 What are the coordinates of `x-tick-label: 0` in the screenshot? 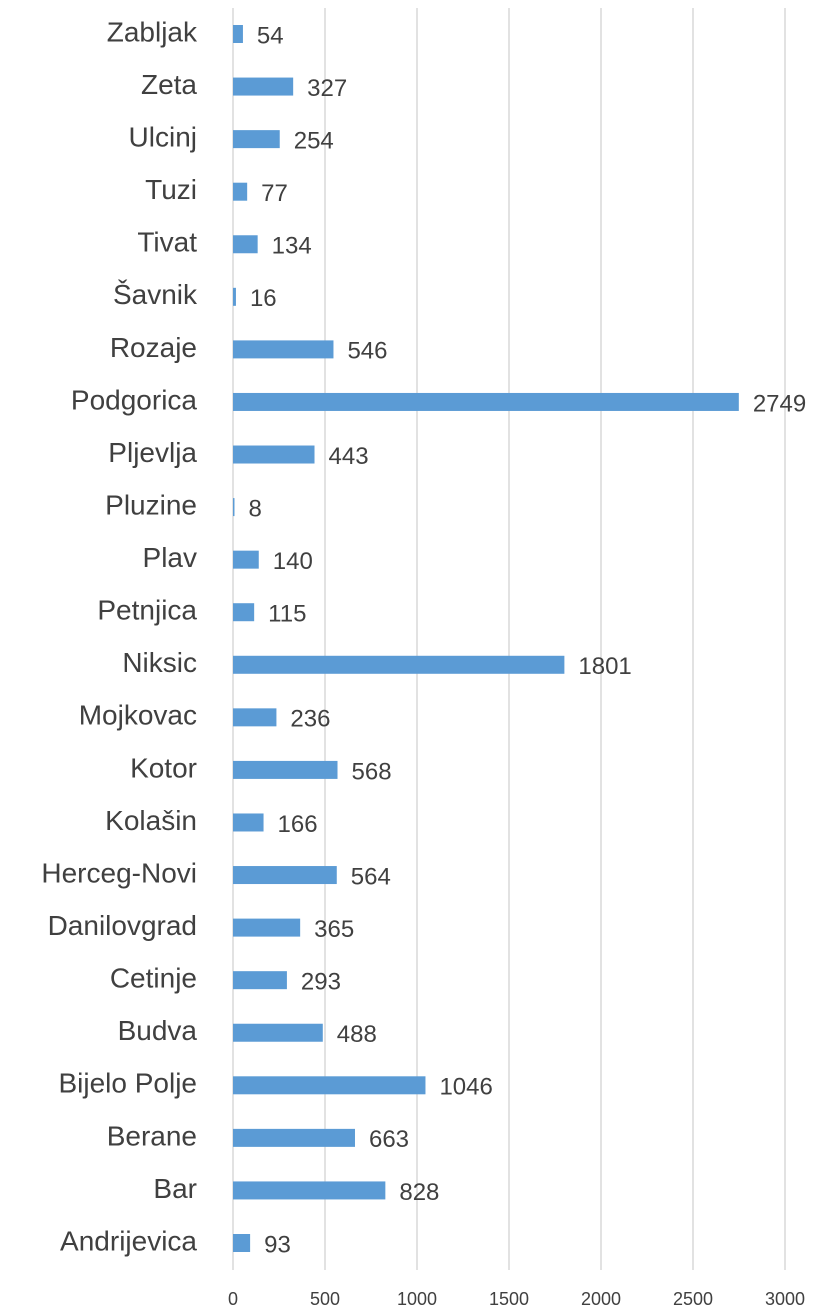 It's located at (233, 1299).